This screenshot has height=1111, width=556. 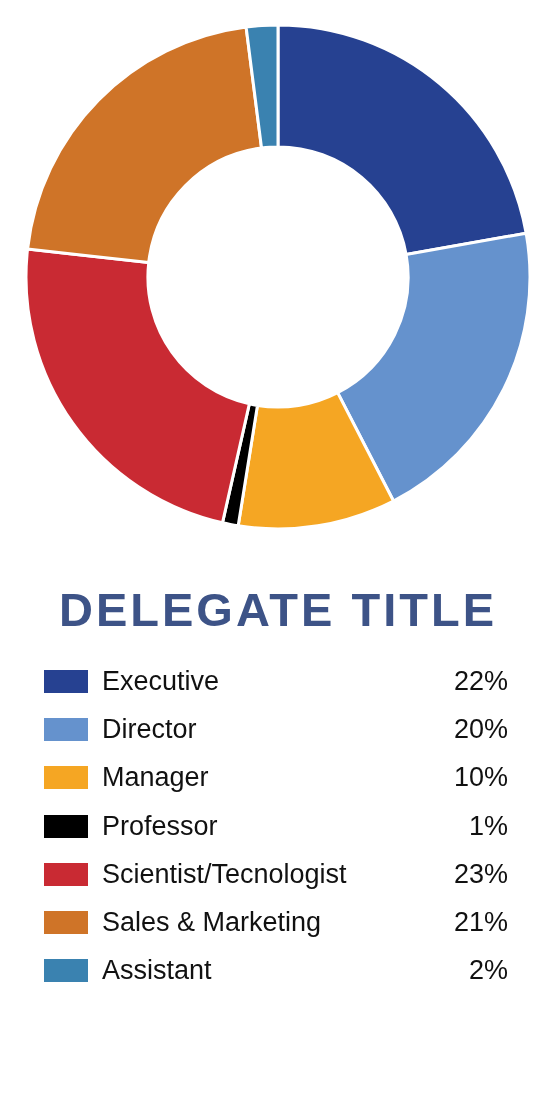 I want to click on legend-label: Director, so click(x=150, y=729).